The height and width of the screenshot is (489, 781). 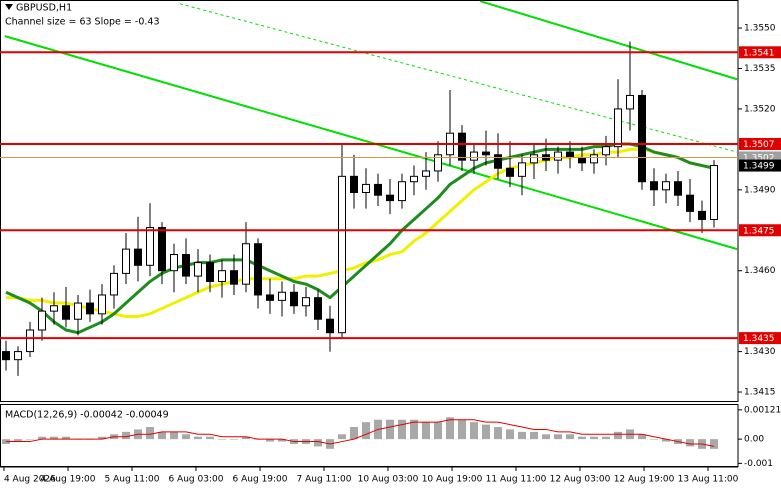 I want to click on channel-line, so click(x=608, y=40).